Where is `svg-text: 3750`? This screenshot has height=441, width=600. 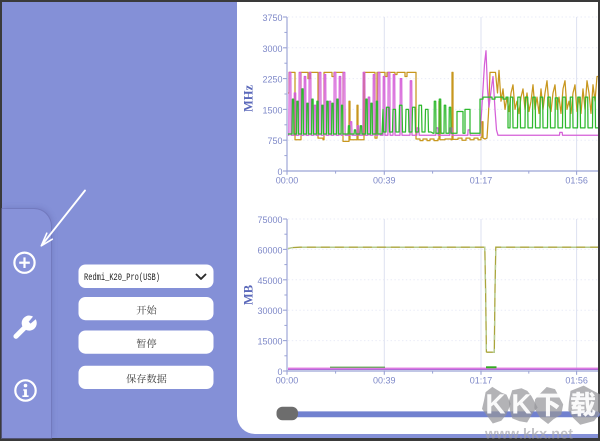
svg-text: 3750 is located at coordinates (272, 18).